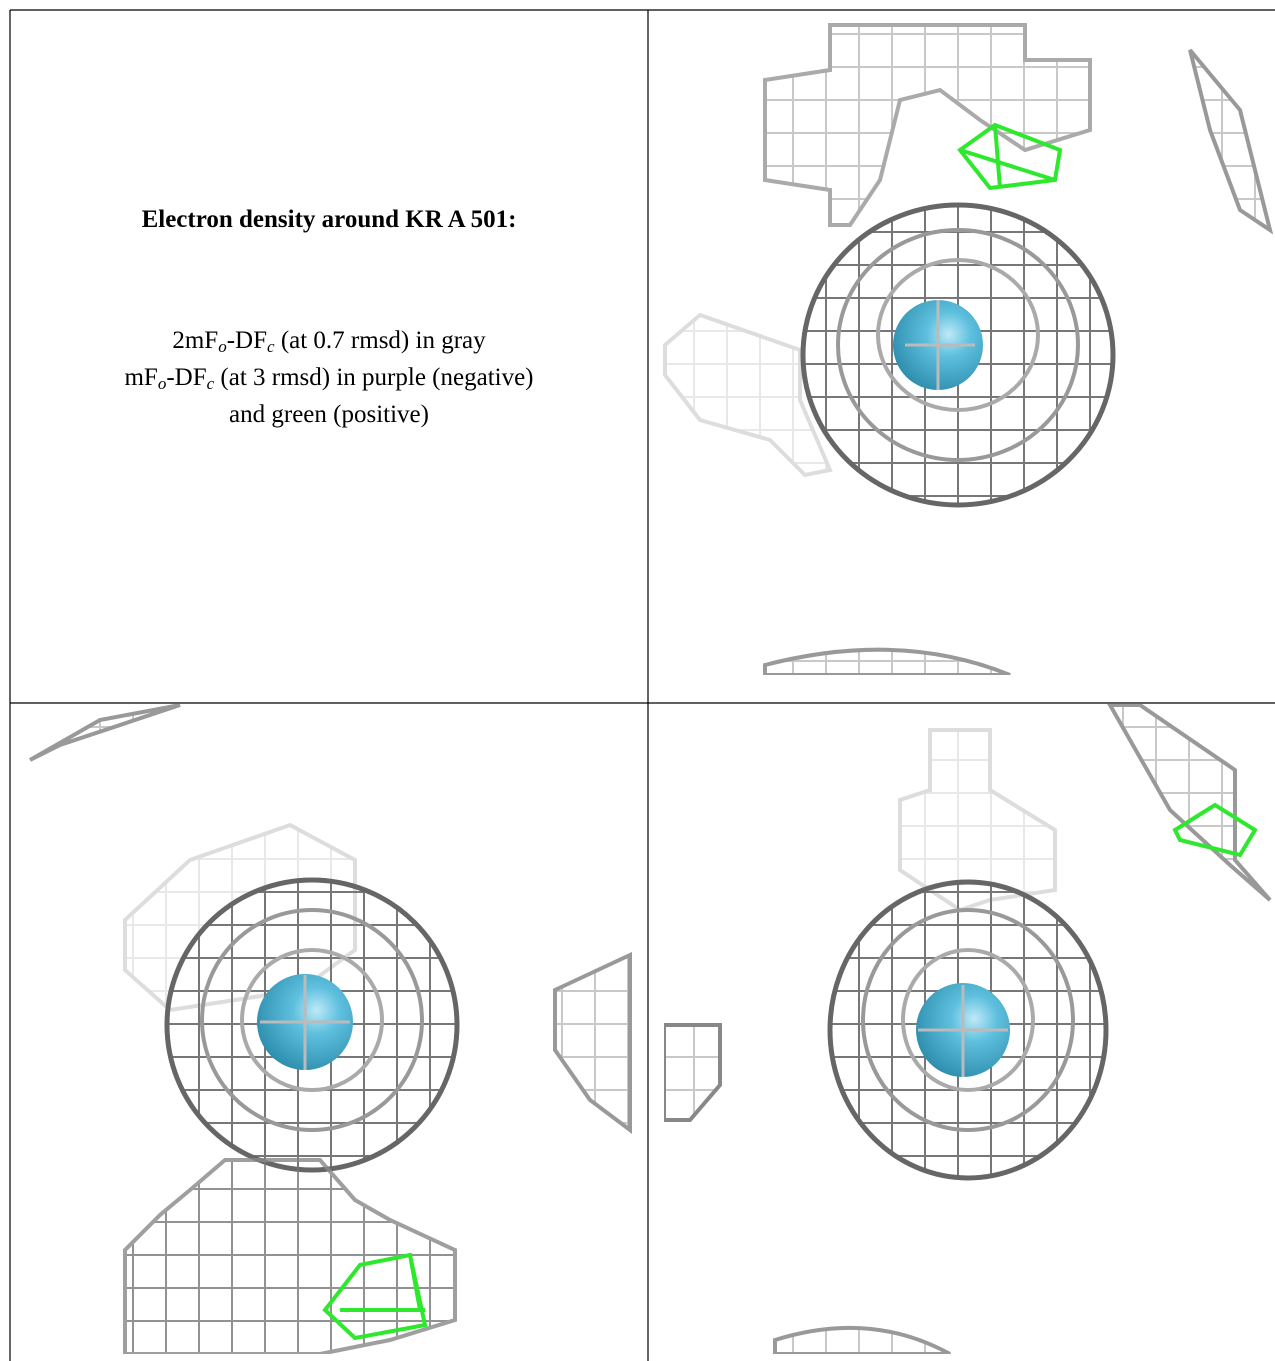 Image resolution: width=1275 pixels, height=1361 pixels. What do you see at coordinates (374, 377) in the screenshot?
I see `text: (at 3 rmsd) in purple (negative)` at bounding box center [374, 377].